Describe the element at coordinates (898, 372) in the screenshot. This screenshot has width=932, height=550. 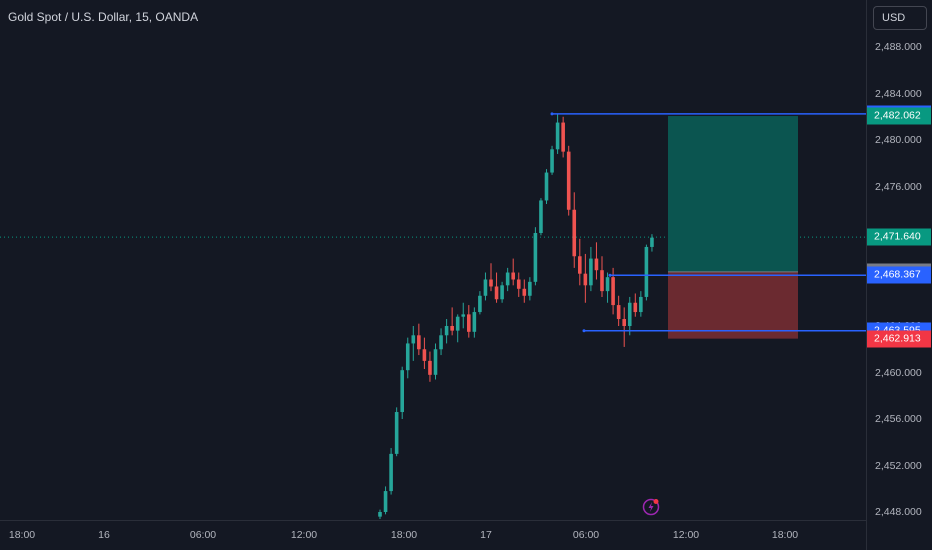
I see `price-tick-label: 2,460.000` at that location.